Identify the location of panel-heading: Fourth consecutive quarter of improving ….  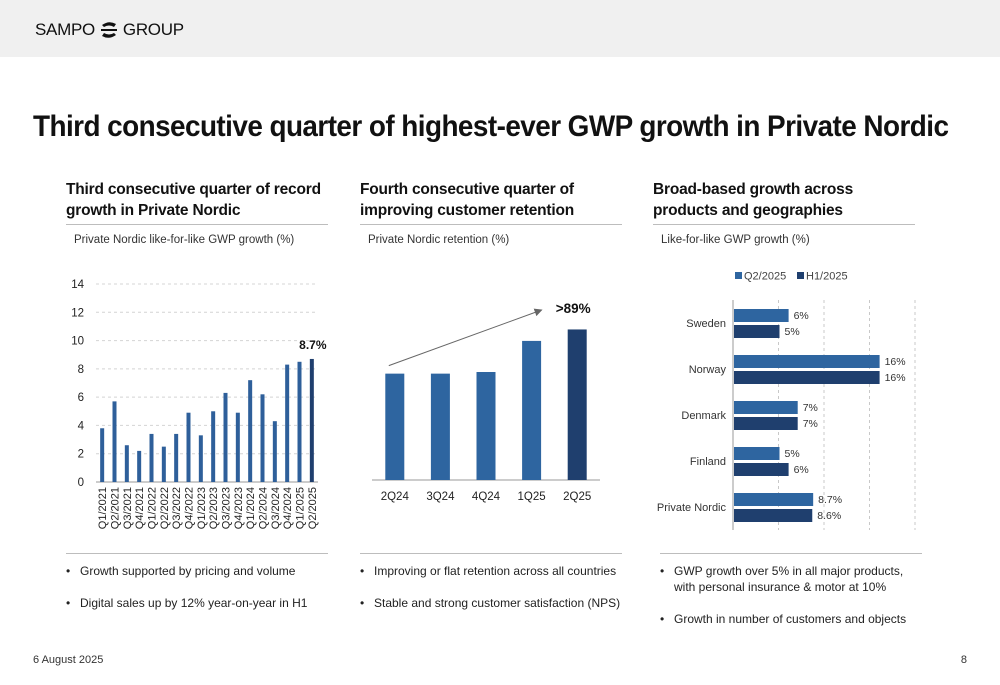
(467, 200).